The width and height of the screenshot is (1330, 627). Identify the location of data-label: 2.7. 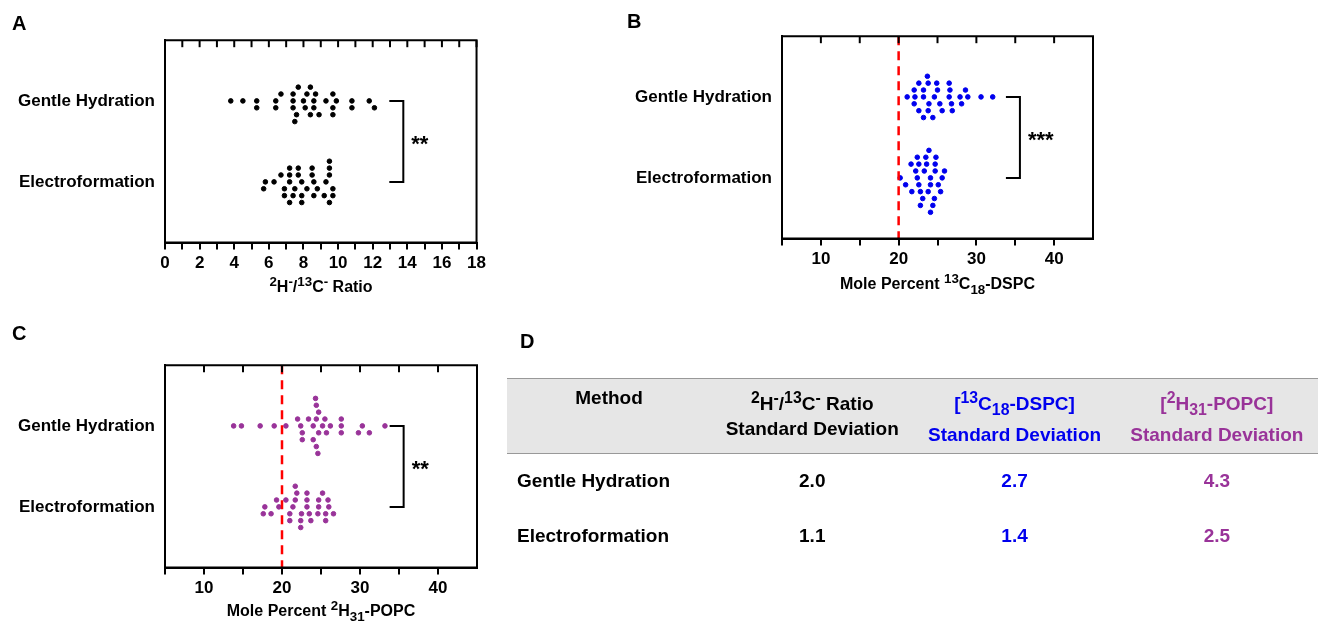
(1014, 481).